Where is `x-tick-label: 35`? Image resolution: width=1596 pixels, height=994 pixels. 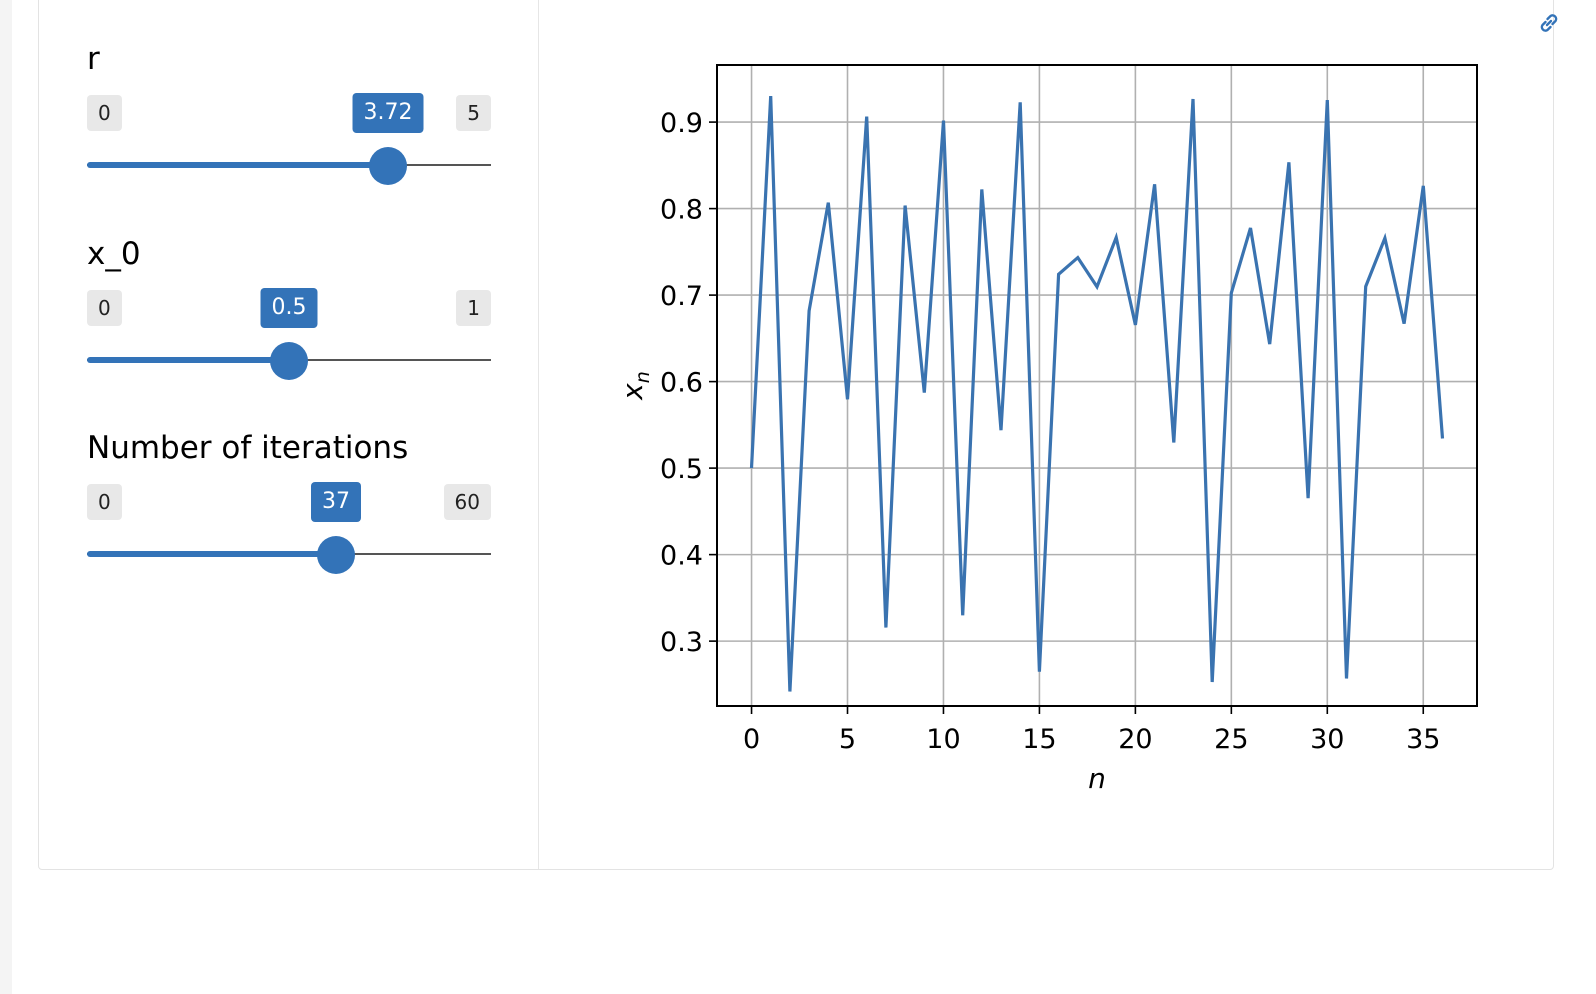 x-tick-label: 35 is located at coordinates (1423, 739).